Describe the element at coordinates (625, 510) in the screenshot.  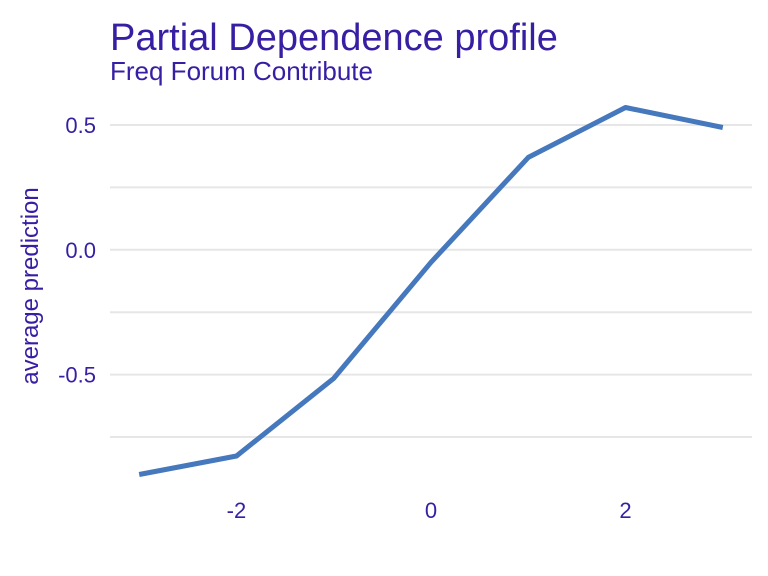
I see `x-tick-label: 2` at that location.